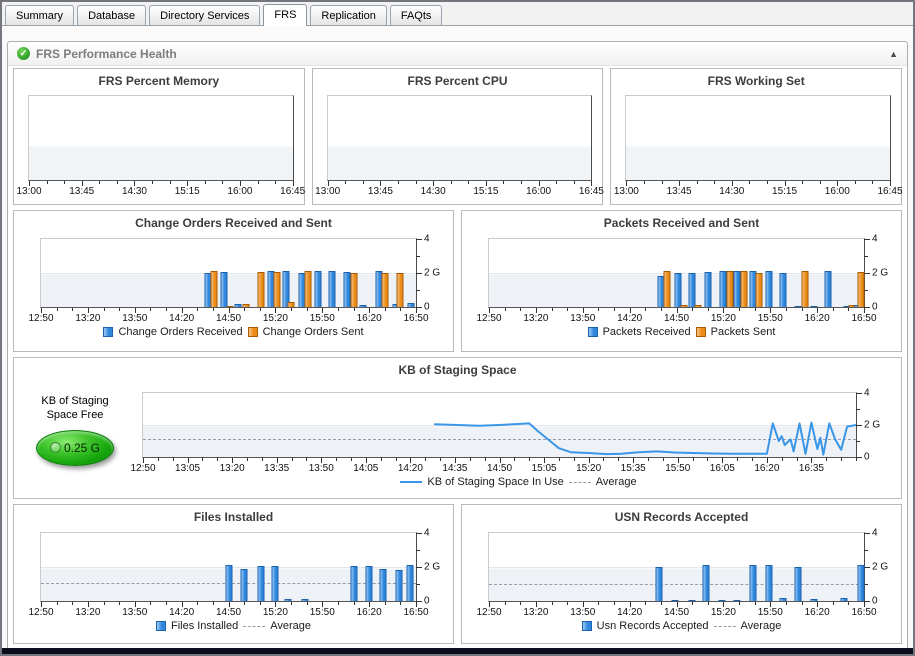 This screenshot has width=915, height=656. I want to click on x-axis-label: 16:00, so click(837, 191).